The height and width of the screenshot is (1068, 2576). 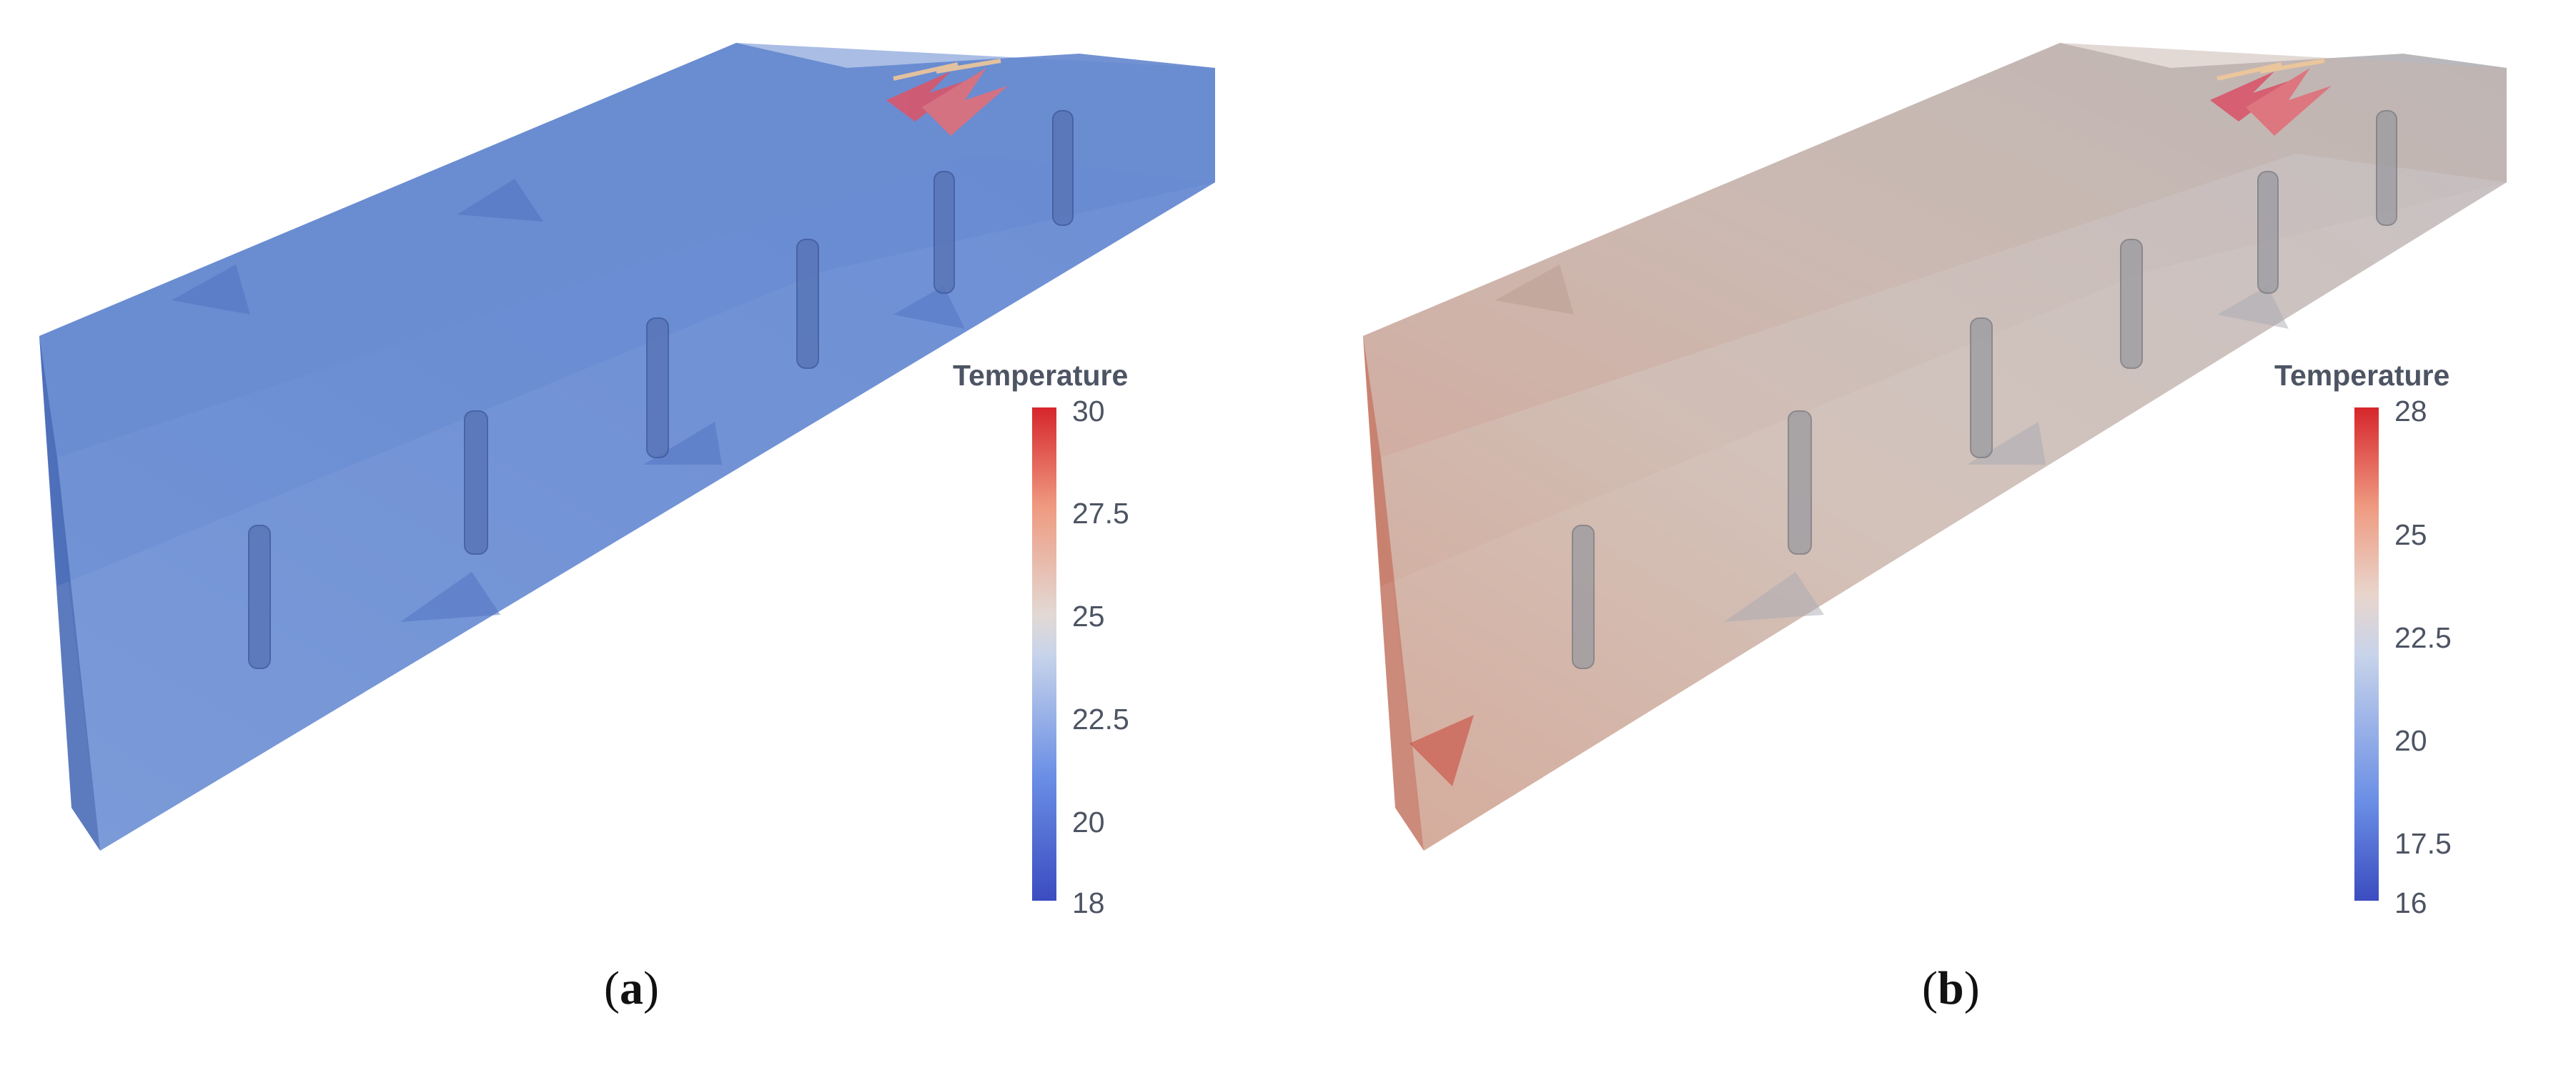 What do you see at coordinates (1089, 411) in the screenshot?
I see `colorbar-tick: 30` at bounding box center [1089, 411].